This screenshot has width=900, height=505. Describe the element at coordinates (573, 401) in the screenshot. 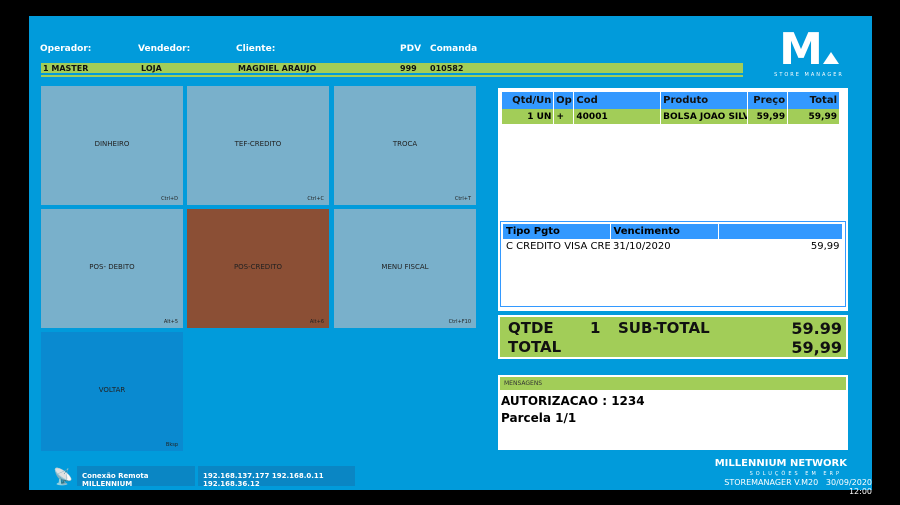

I see `message-line: AUTORIZACAO : 1234` at that location.